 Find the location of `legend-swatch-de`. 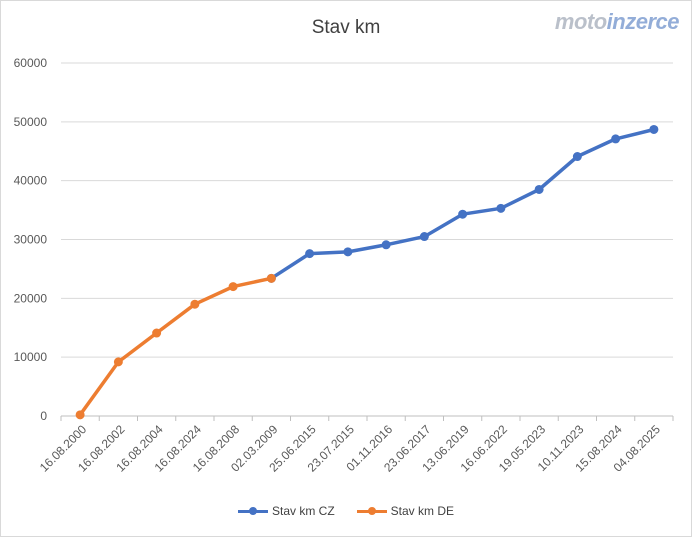

legend-swatch-de is located at coordinates (371, 511).